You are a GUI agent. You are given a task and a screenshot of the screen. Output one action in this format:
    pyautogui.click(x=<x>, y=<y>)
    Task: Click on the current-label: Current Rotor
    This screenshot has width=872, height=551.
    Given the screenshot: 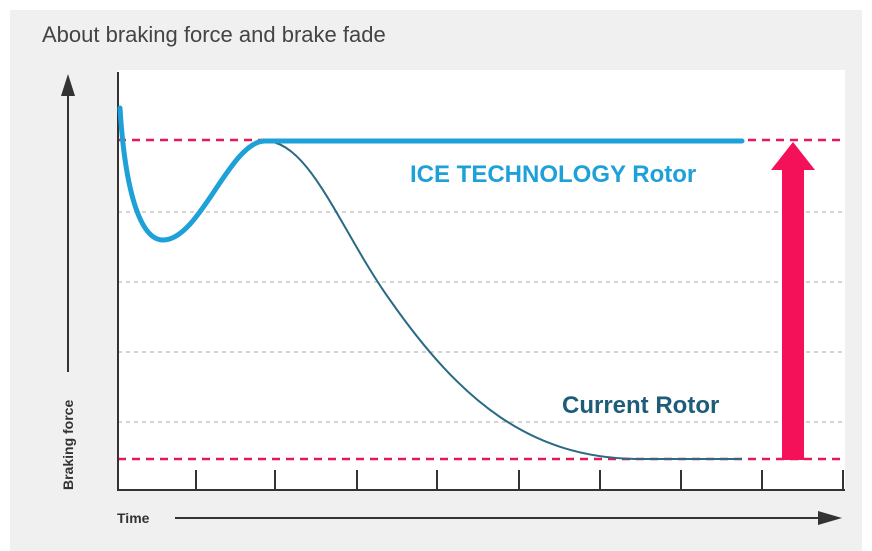 What is the action you would take?
    pyautogui.click(x=640, y=405)
    